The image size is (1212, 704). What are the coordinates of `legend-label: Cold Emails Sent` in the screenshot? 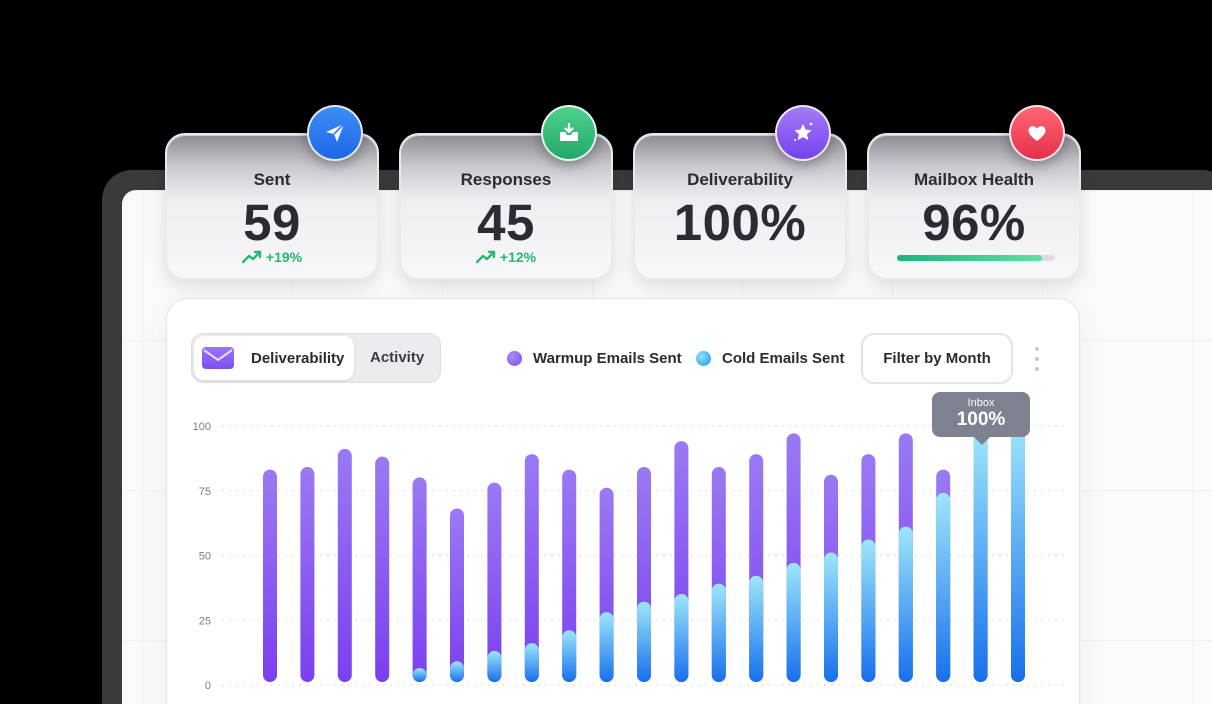 It's located at (783, 358).